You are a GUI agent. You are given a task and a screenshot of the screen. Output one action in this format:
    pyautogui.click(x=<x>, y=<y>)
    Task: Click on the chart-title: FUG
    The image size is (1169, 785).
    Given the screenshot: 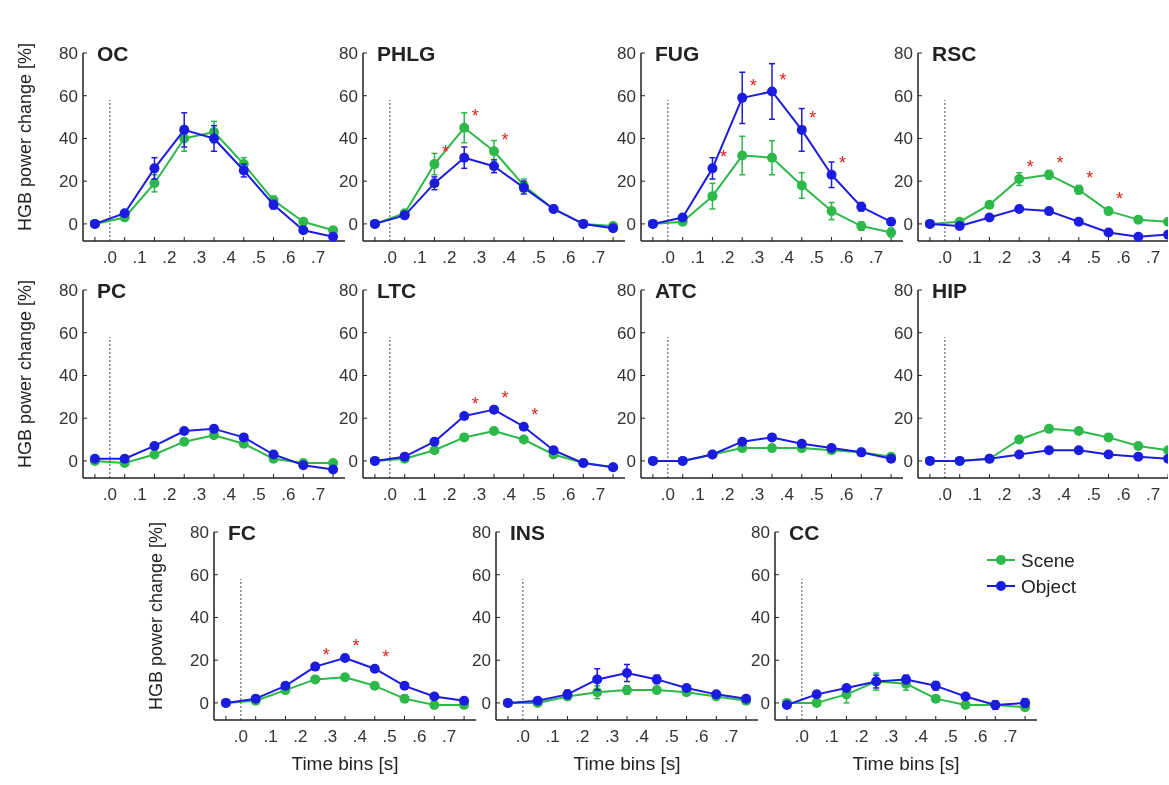 What is the action you would take?
    pyautogui.click(x=677, y=53)
    